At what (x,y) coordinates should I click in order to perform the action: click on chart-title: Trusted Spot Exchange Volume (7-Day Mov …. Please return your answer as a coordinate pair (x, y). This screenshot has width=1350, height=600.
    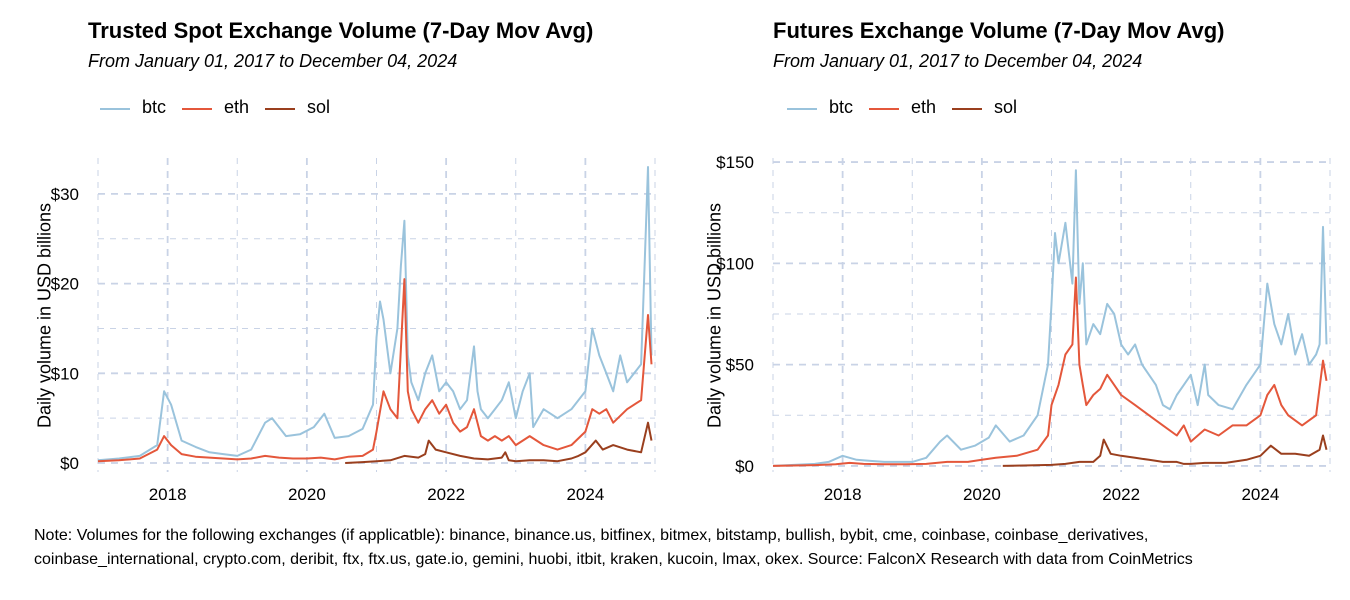
    Looking at the image, I should click on (341, 30).